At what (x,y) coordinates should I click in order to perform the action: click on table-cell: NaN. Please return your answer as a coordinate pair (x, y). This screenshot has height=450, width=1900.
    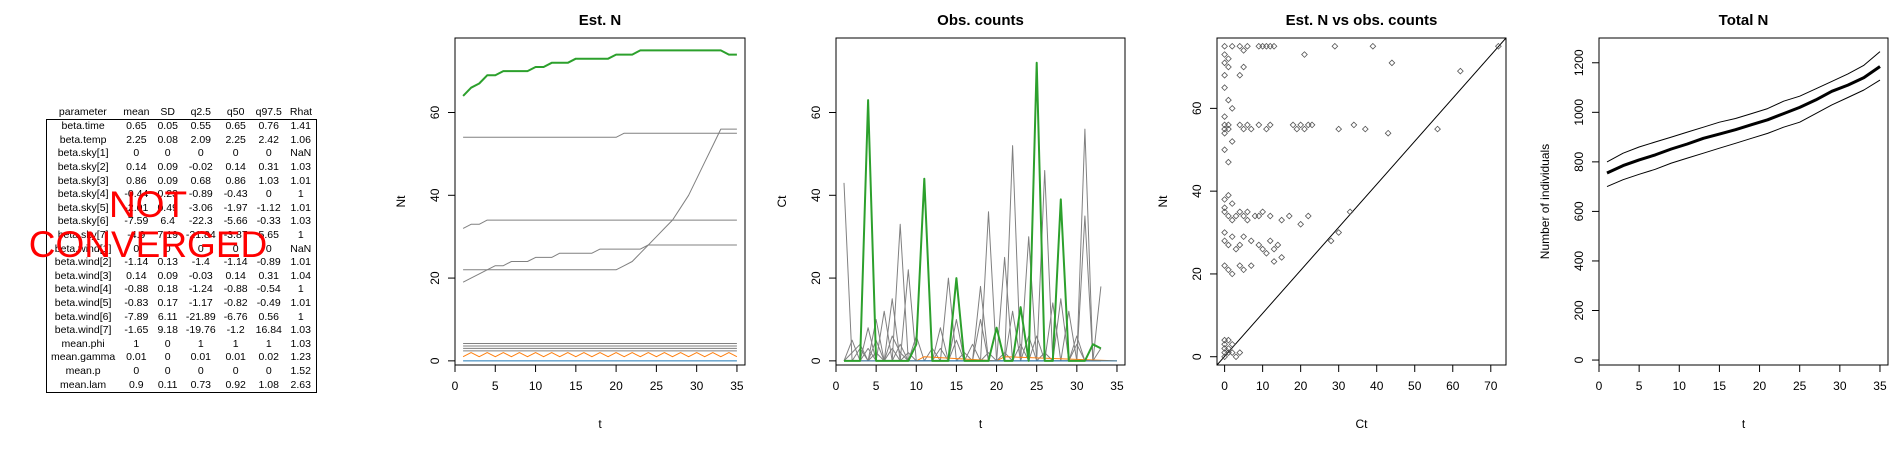
    Looking at the image, I should click on (301, 153).